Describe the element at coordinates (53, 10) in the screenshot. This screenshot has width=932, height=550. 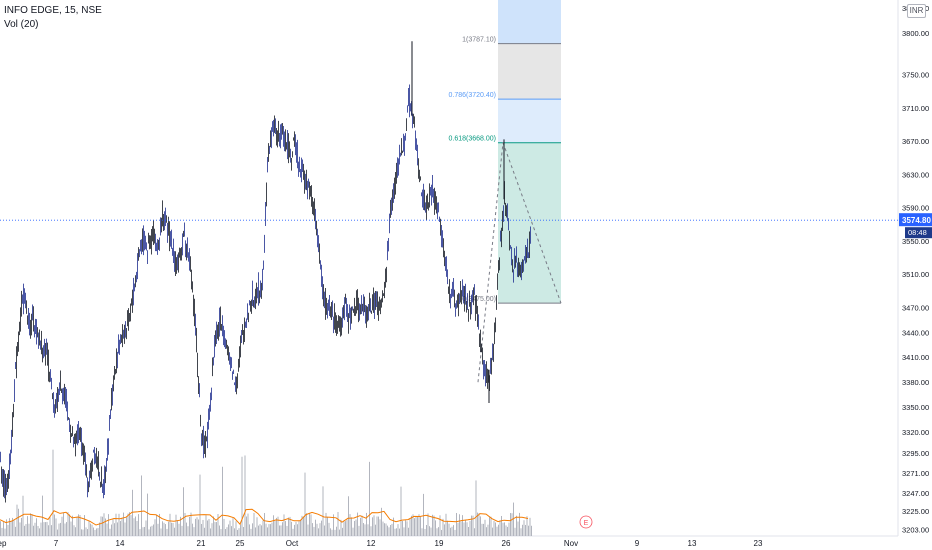
I see `symbol-legend: INFO EDGE, 15, NSE` at that location.